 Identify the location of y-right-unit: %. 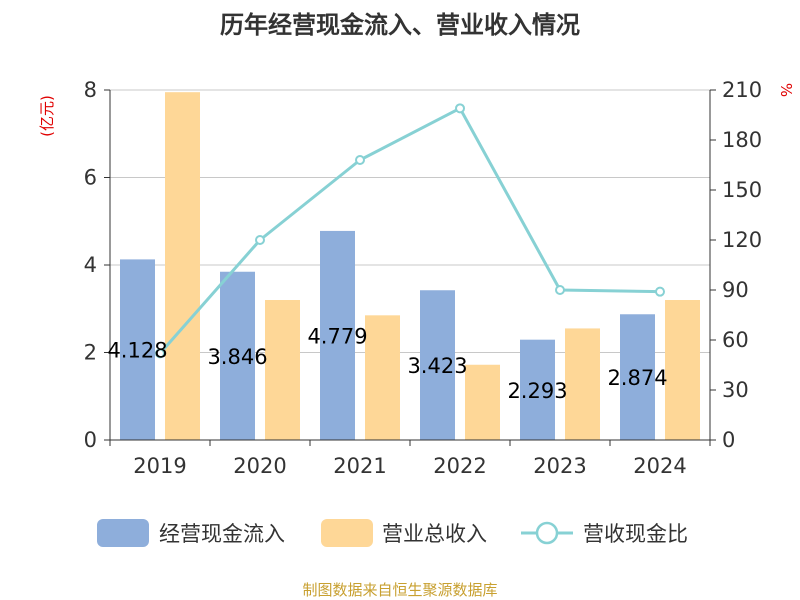
(786, 90).